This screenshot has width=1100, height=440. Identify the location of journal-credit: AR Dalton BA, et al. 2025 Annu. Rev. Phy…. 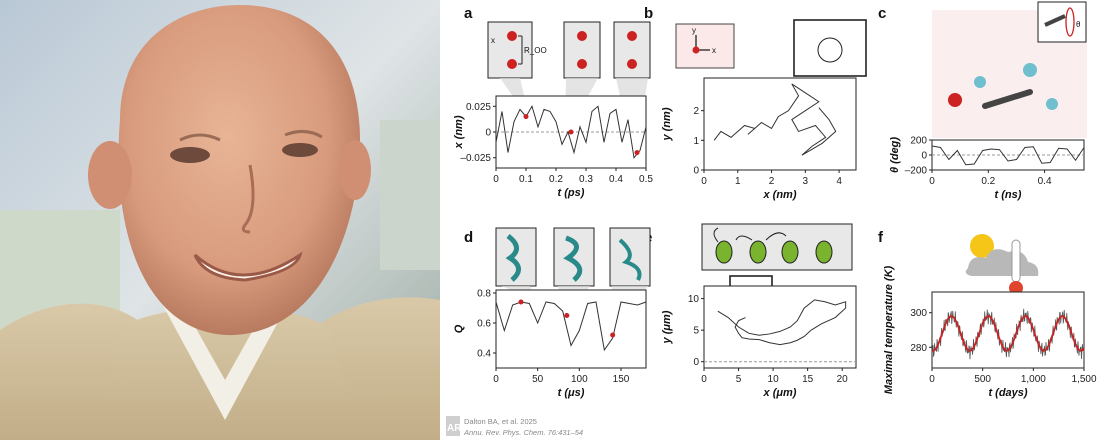
(514, 426).